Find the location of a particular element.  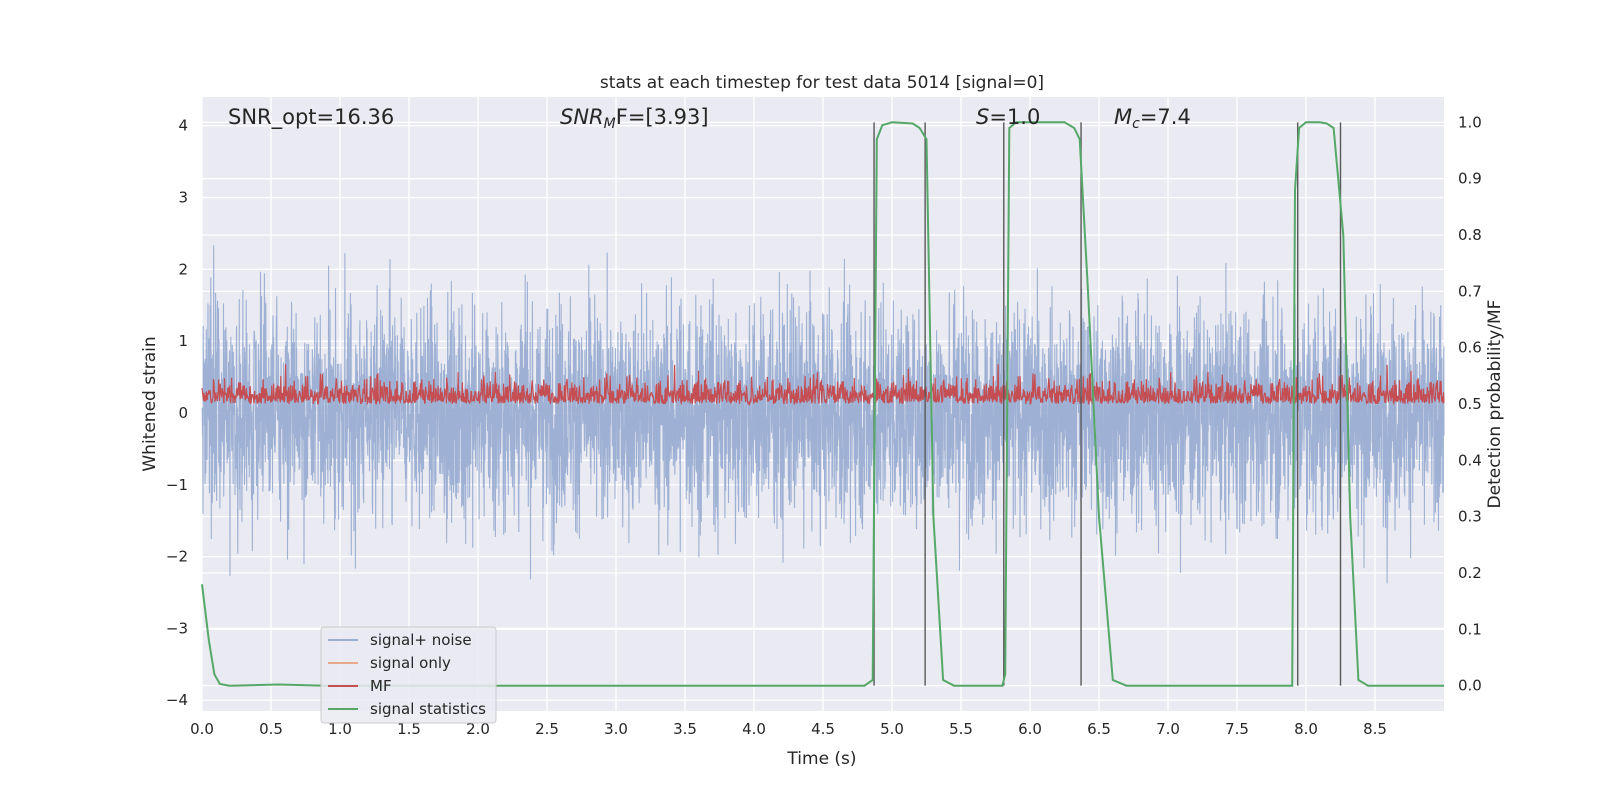

x-tick-label-4: 2.0 is located at coordinates (478, 729).